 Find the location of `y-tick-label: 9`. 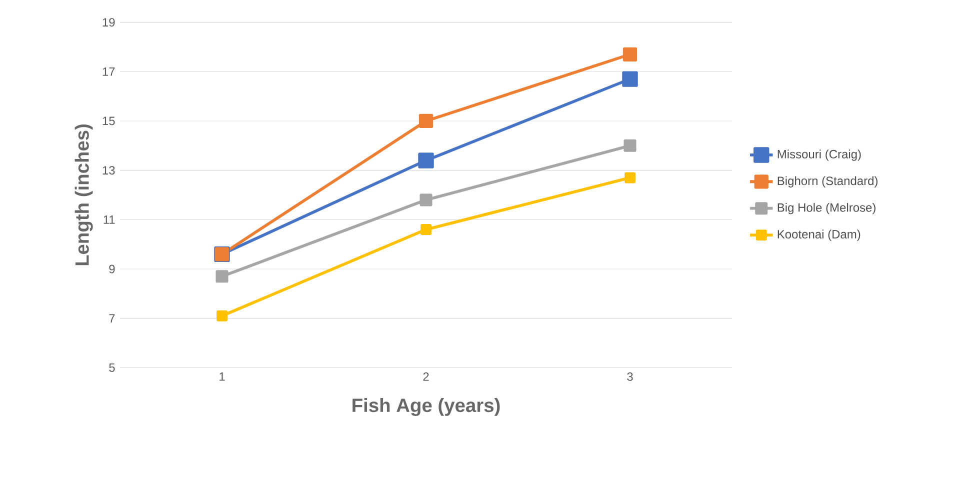

y-tick-label: 9 is located at coordinates (112, 269).